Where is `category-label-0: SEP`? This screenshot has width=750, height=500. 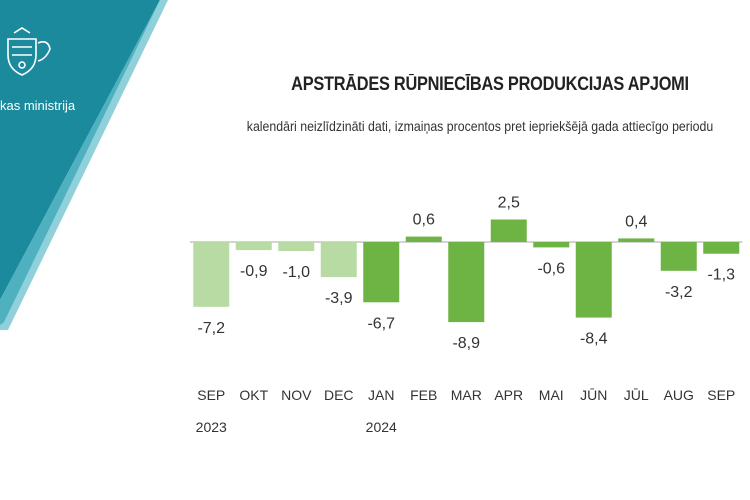 category-label-0: SEP is located at coordinates (211, 395).